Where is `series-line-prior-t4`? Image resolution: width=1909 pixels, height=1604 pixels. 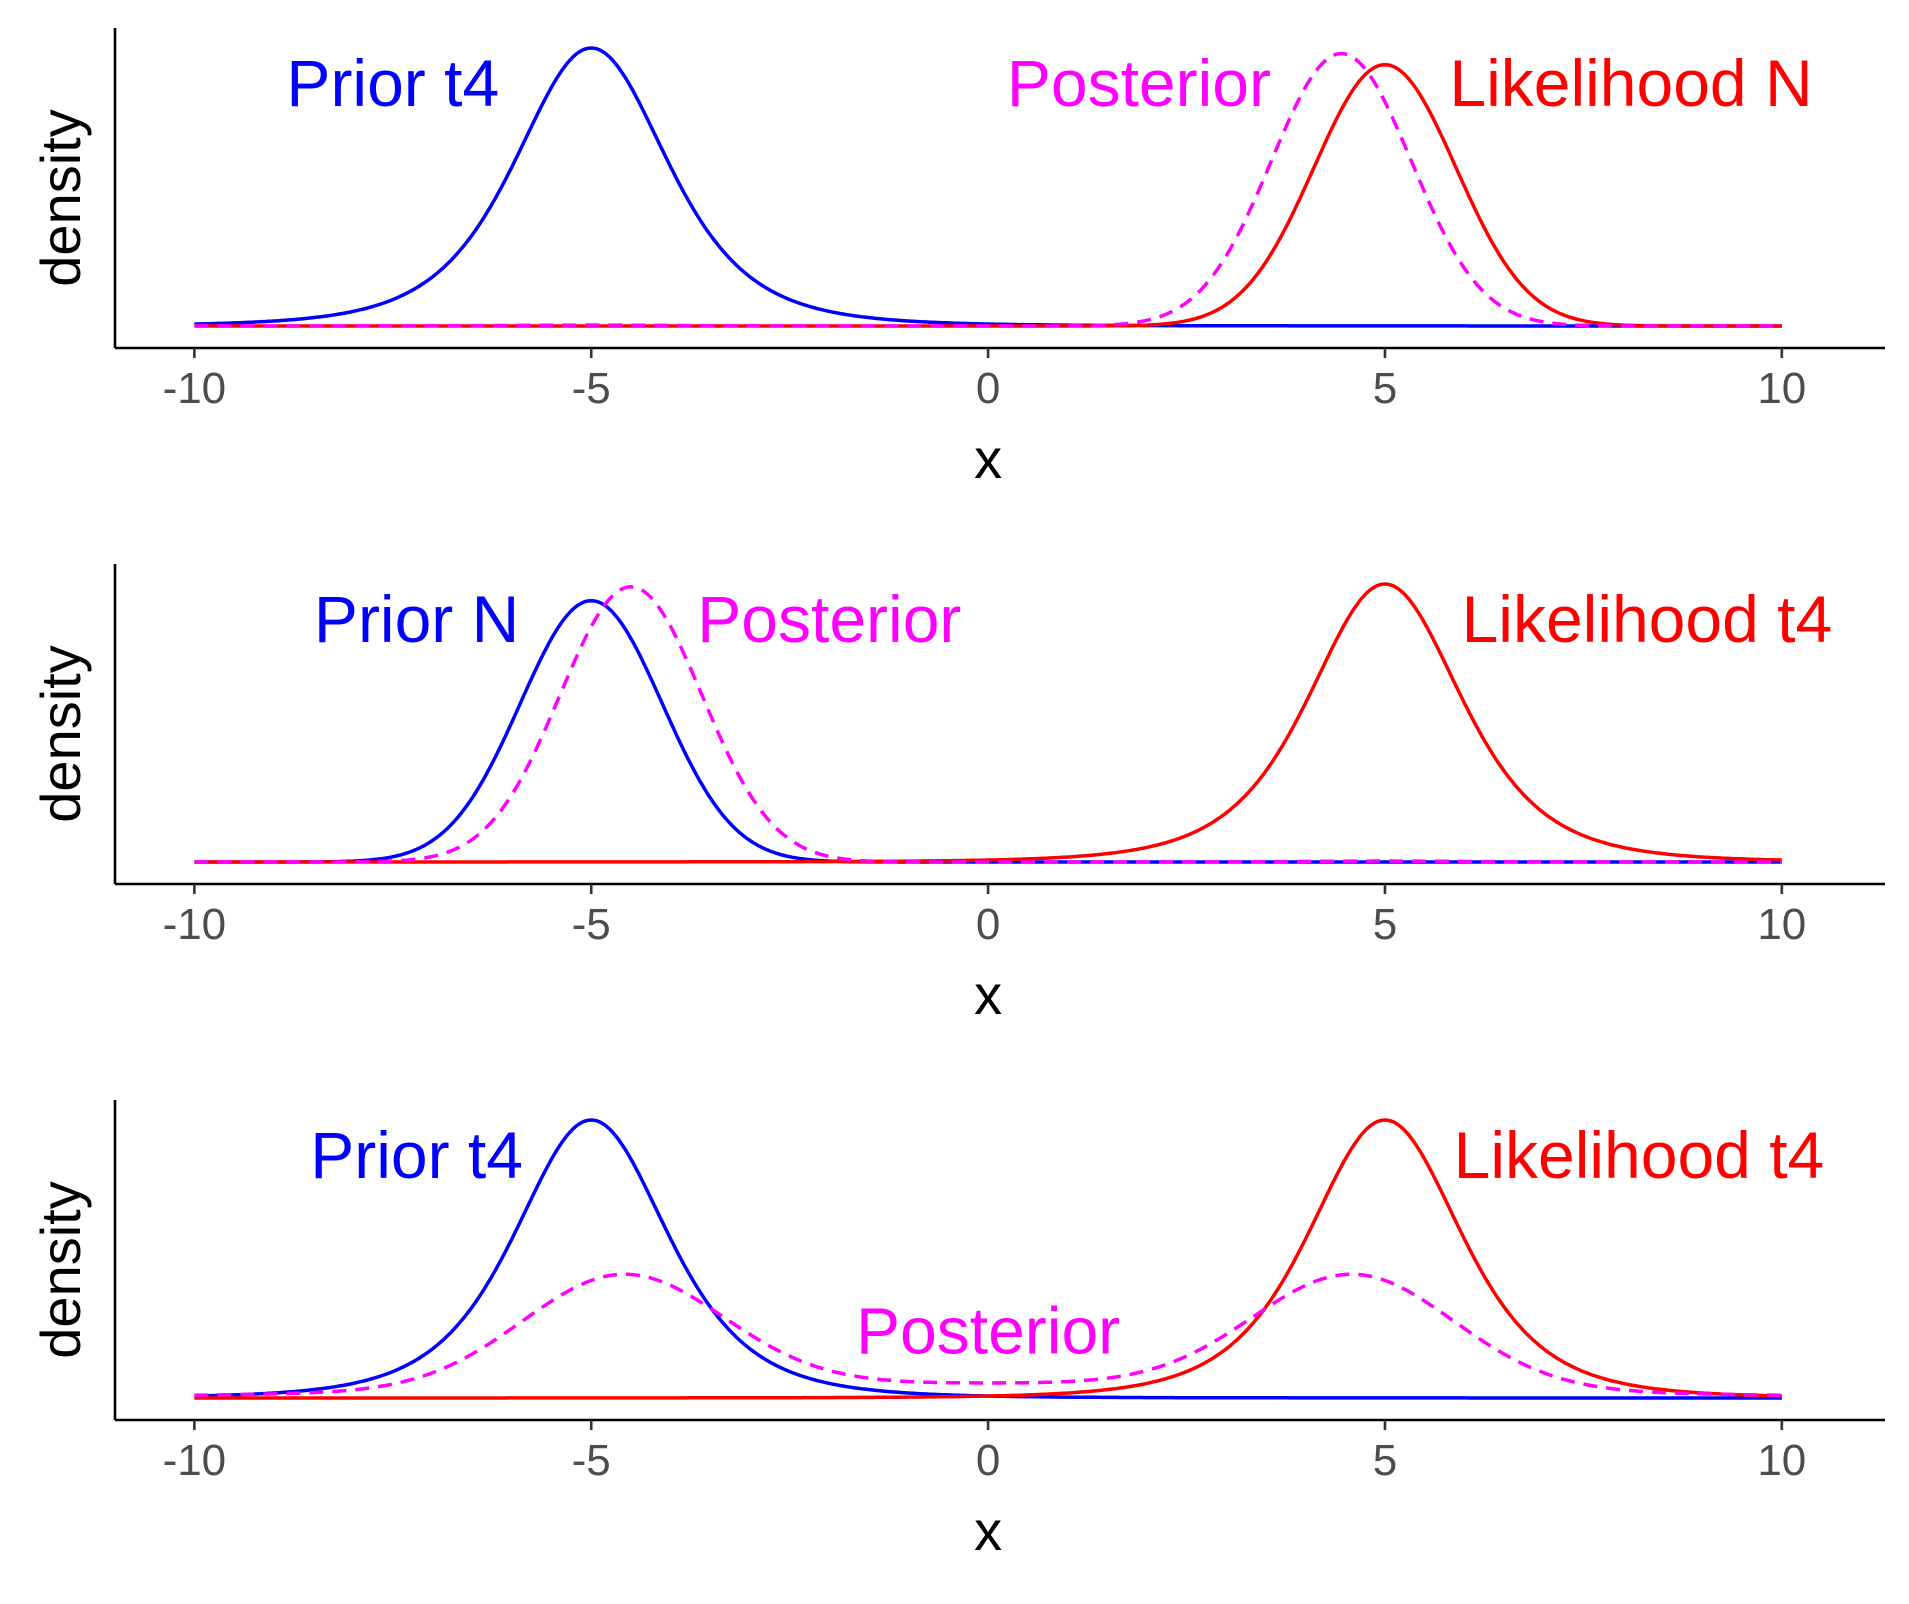 series-line-prior-t4 is located at coordinates (988, 187).